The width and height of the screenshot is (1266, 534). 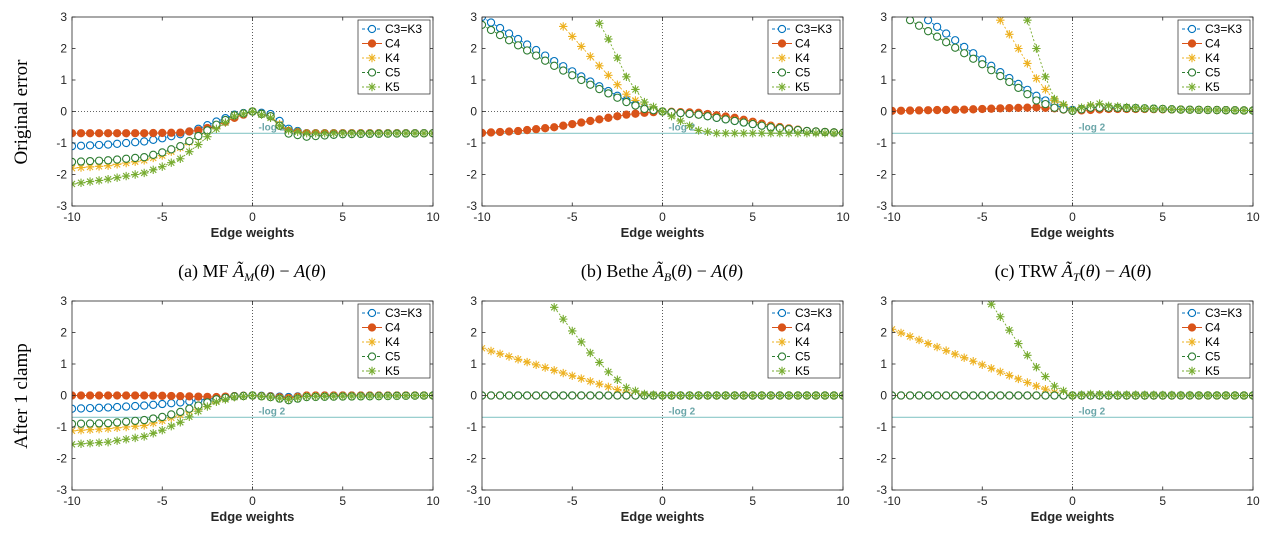 I want to click on log2-label: -log 2, so click(x=272, y=411).